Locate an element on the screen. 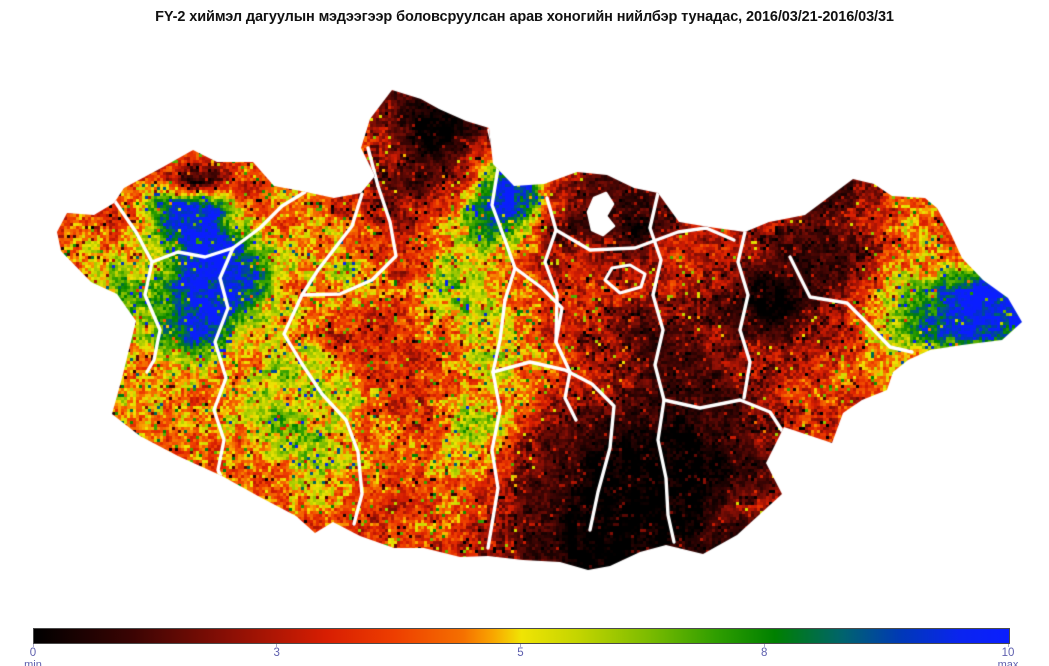 The image size is (1049, 666). colorbar-max-label: max is located at coordinates (1008, 662).